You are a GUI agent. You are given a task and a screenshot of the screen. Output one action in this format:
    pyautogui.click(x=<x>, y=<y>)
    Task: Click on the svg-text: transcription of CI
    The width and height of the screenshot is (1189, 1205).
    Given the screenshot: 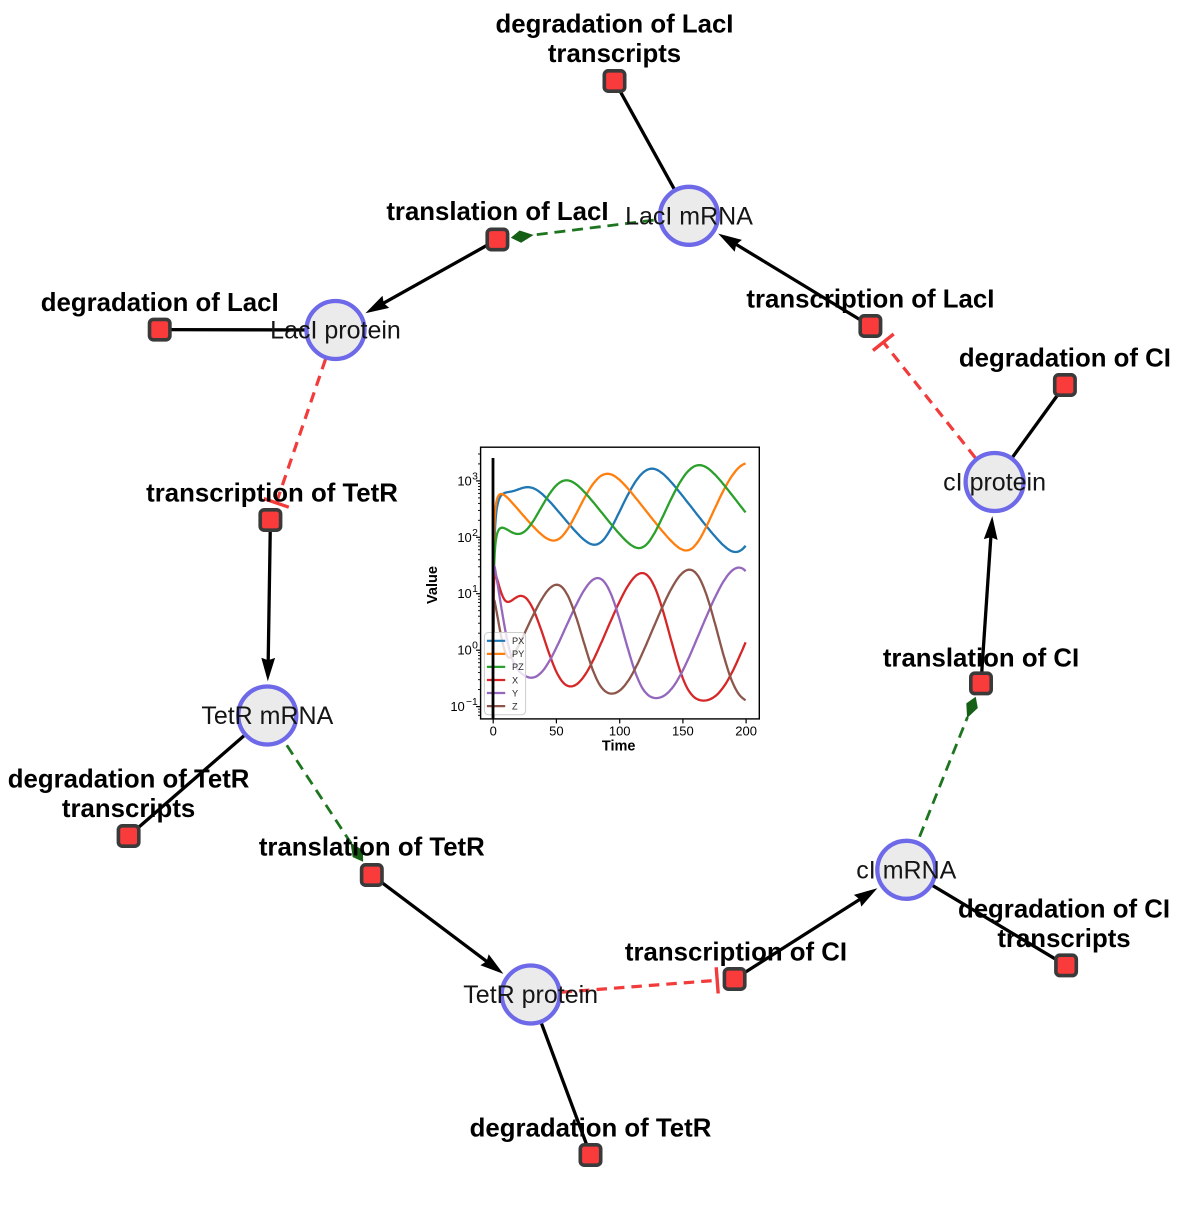 What is the action you would take?
    pyautogui.click(x=736, y=953)
    